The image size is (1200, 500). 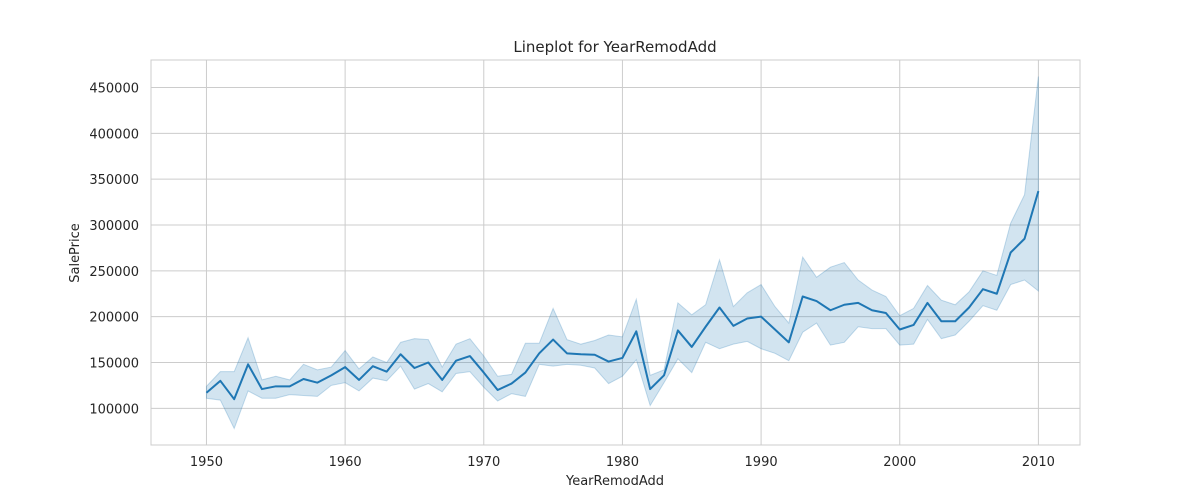 What do you see at coordinates (761, 462) in the screenshot?
I see `x-tick-label: 1990` at bounding box center [761, 462].